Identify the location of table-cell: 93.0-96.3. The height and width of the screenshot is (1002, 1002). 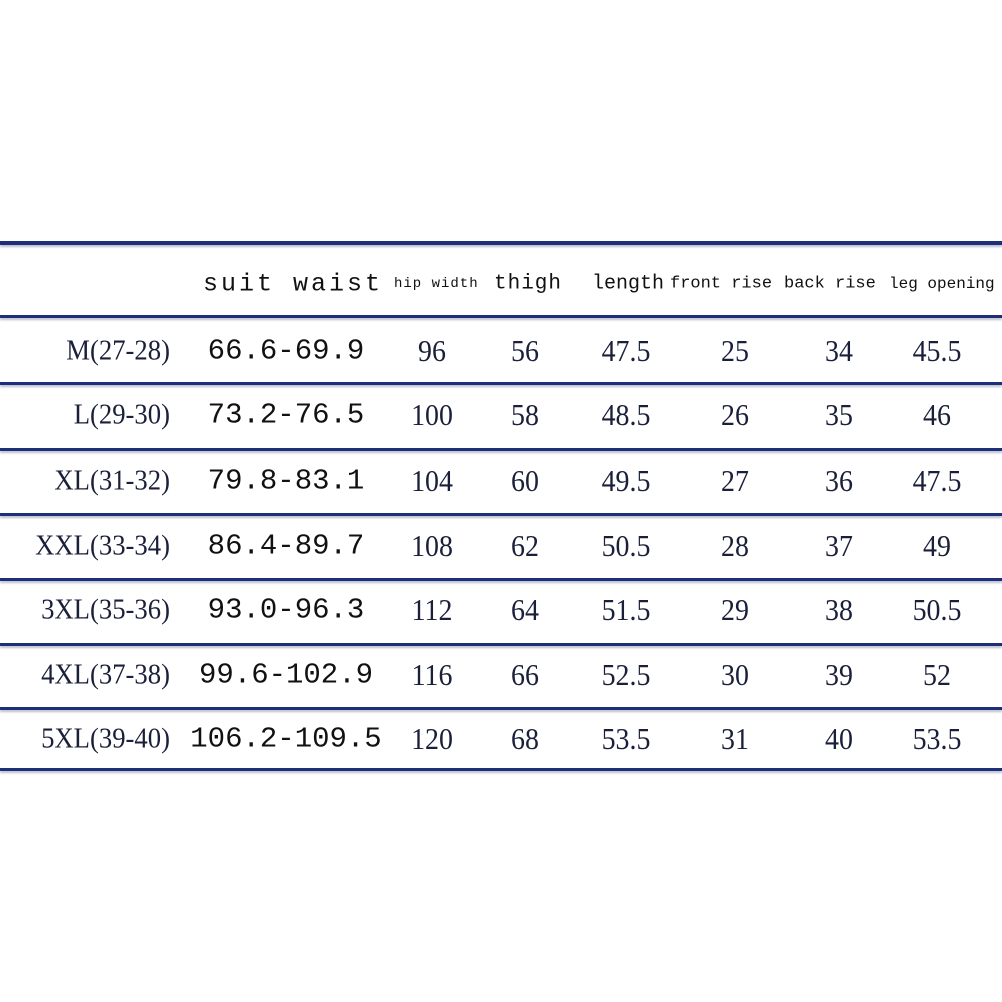
(286, 610).